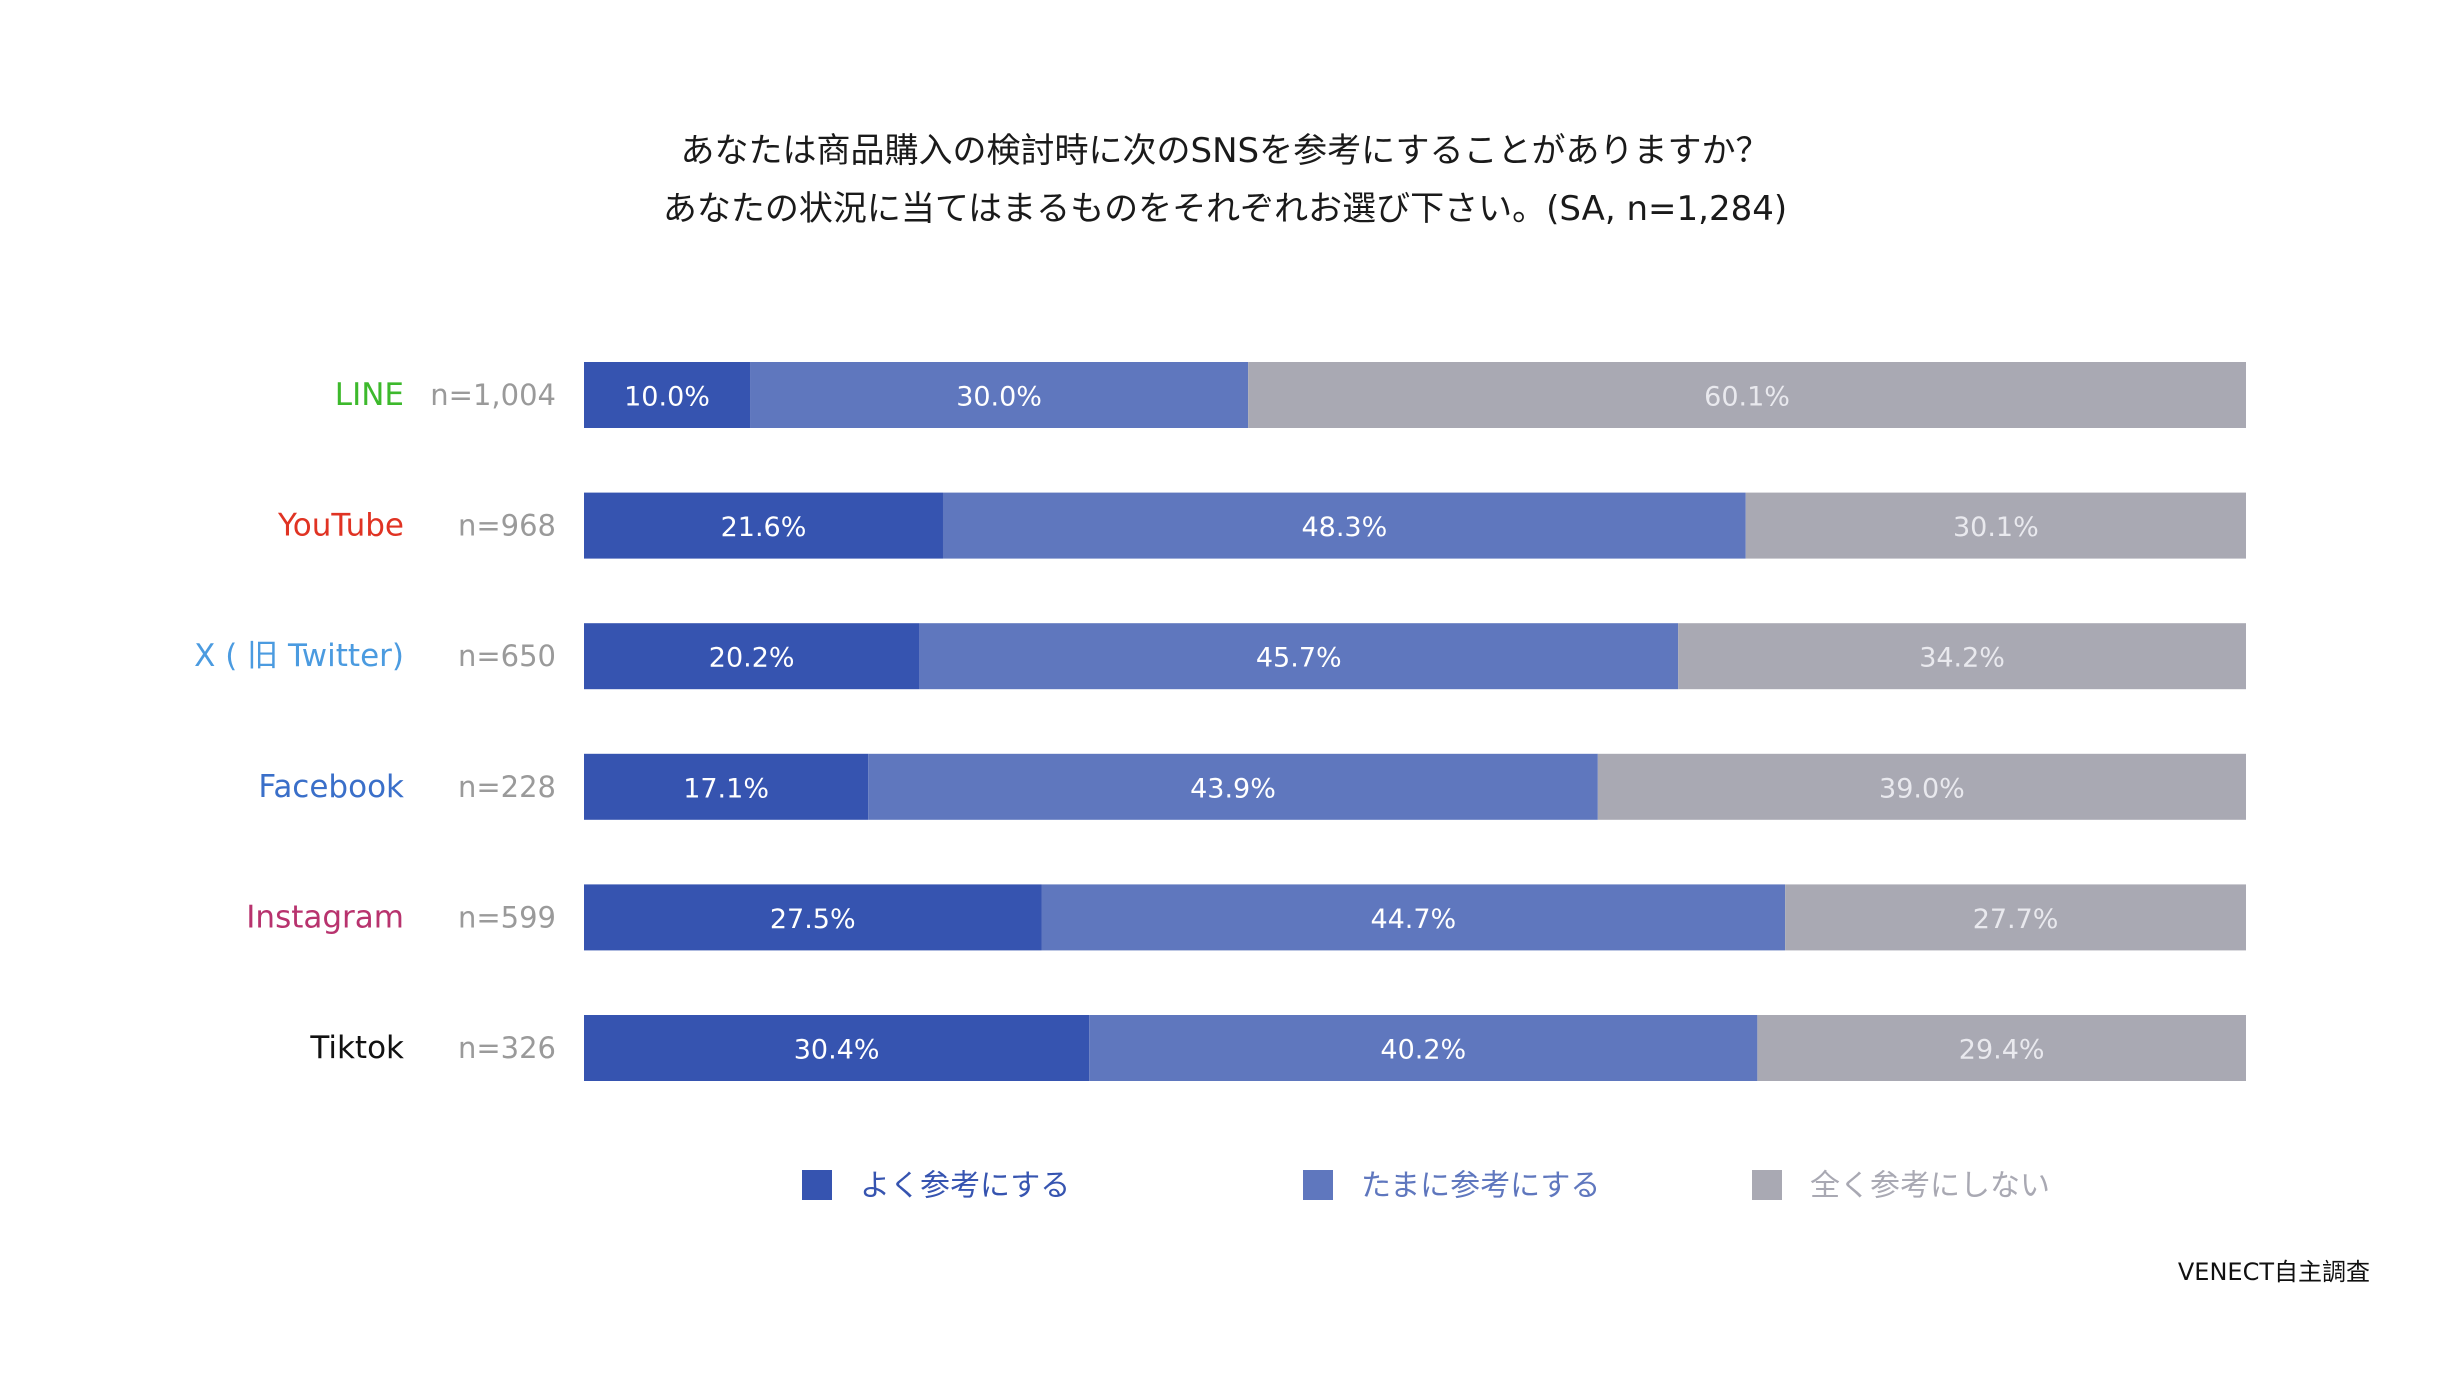 The height and width of the screenshot is (1378, 2450). I want to click on data-label: 44.7%, so click(1413, 919).